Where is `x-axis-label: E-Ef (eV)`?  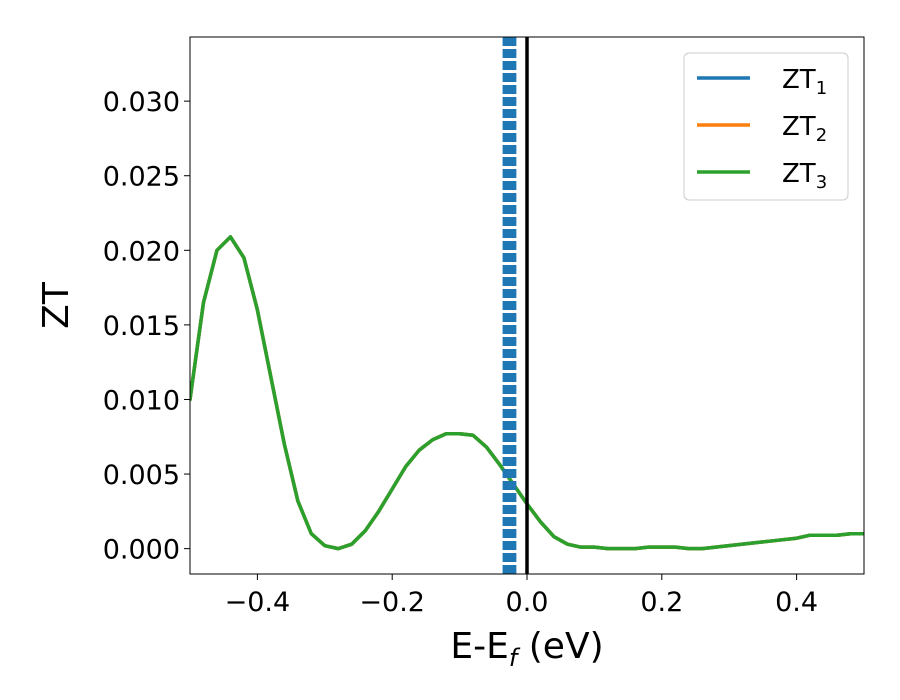 x-axis-label: E-Ef (eV) is located at coordinates (526, 649).